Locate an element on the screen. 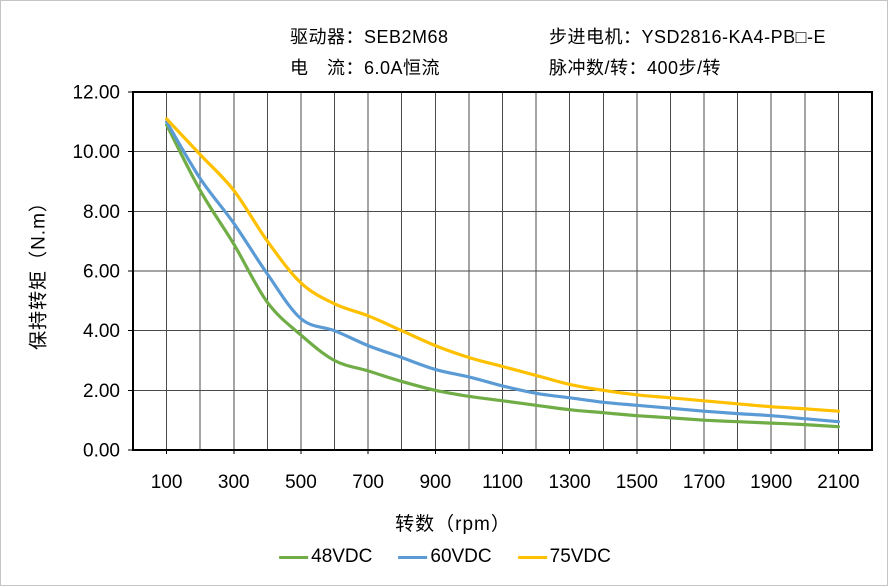 This screenshot has height=587, width=888. legend-label-48vdc: 48VDC is located at coordinates (342, 556).